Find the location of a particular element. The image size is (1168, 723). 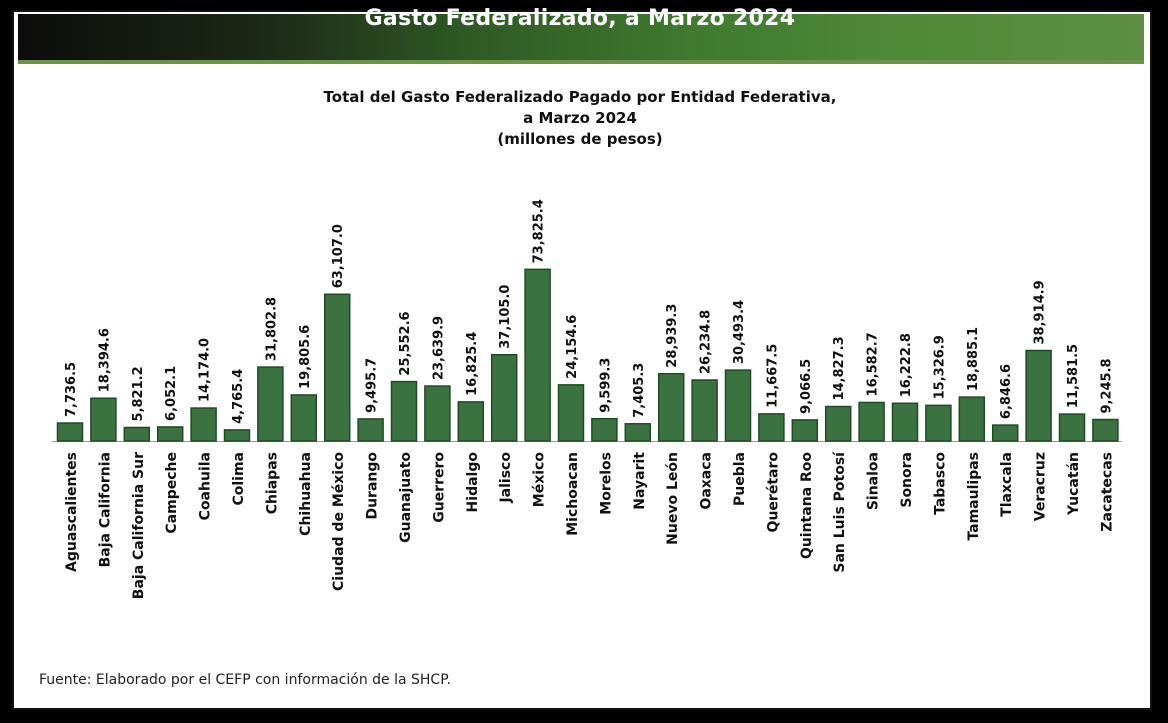

category-label: Puebla is located at coordinates (740, 479).